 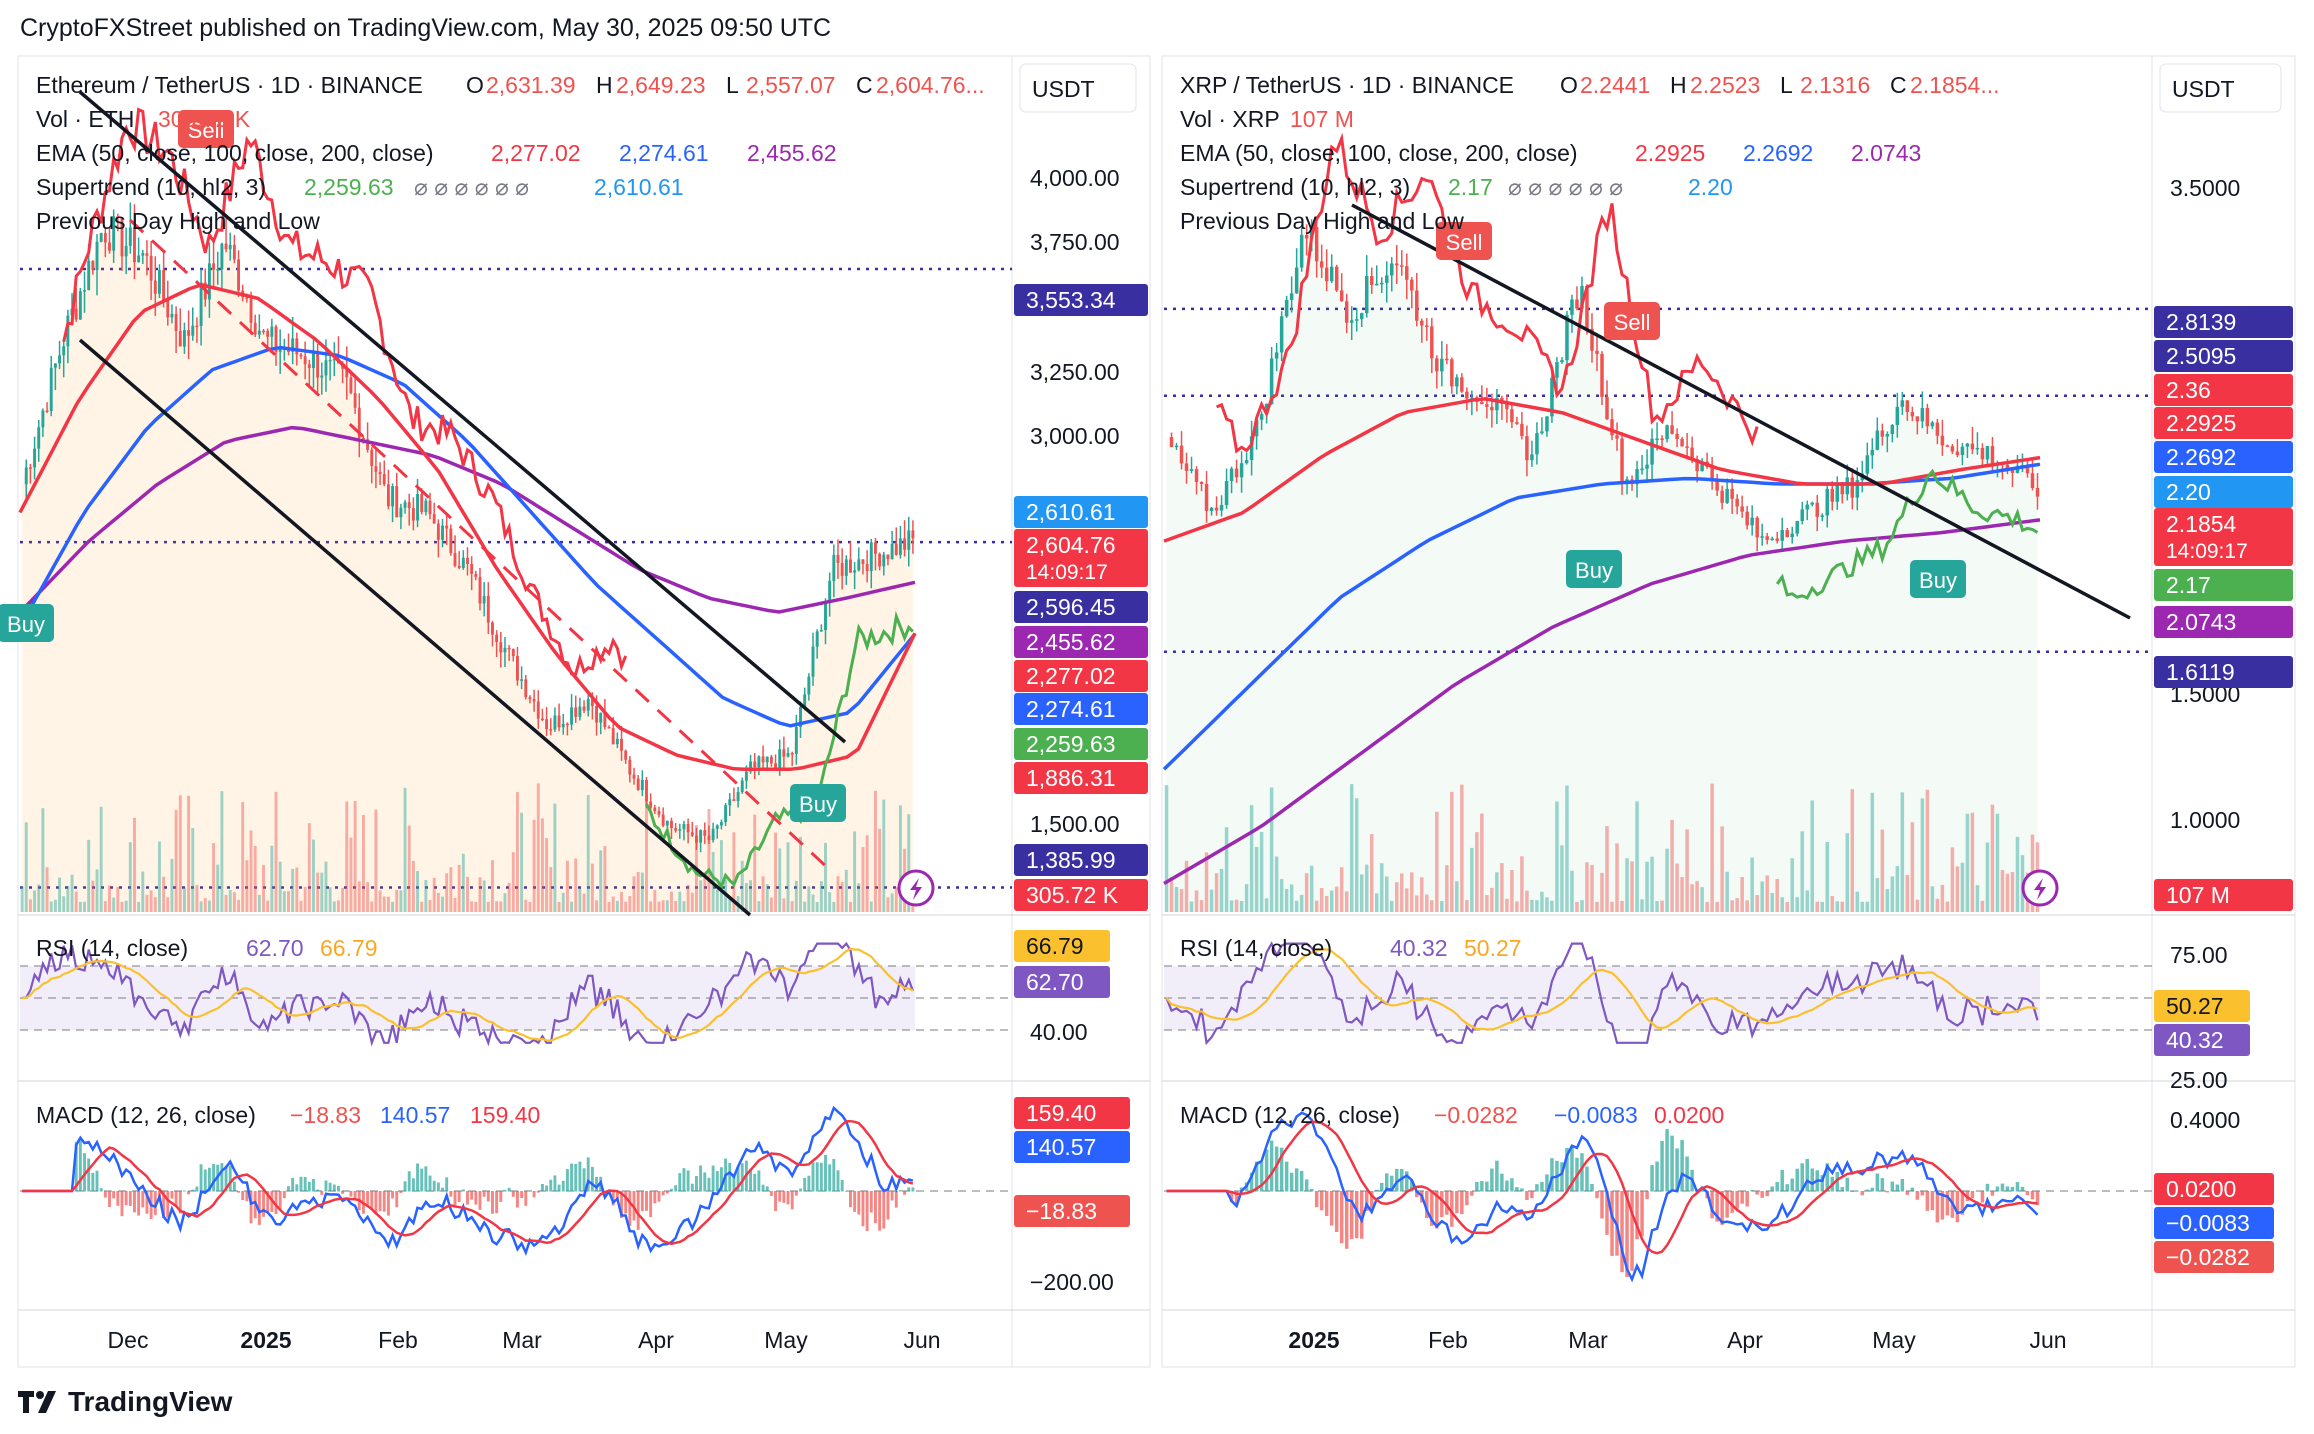 I want to click on ema-legend-value: 2.2925, so click(x=1670, y=153).